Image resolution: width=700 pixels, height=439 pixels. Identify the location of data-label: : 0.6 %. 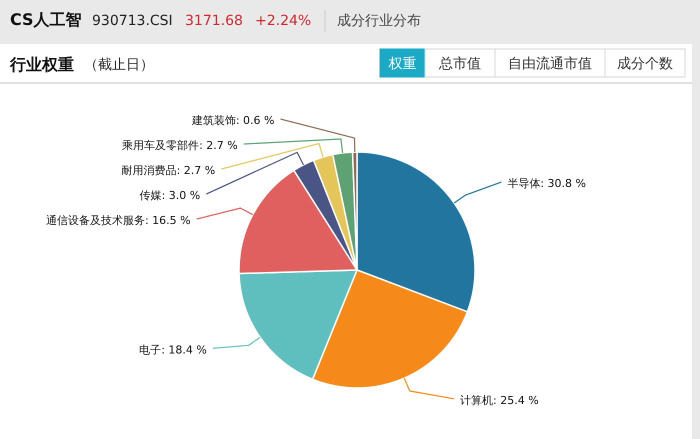
(255, 121).